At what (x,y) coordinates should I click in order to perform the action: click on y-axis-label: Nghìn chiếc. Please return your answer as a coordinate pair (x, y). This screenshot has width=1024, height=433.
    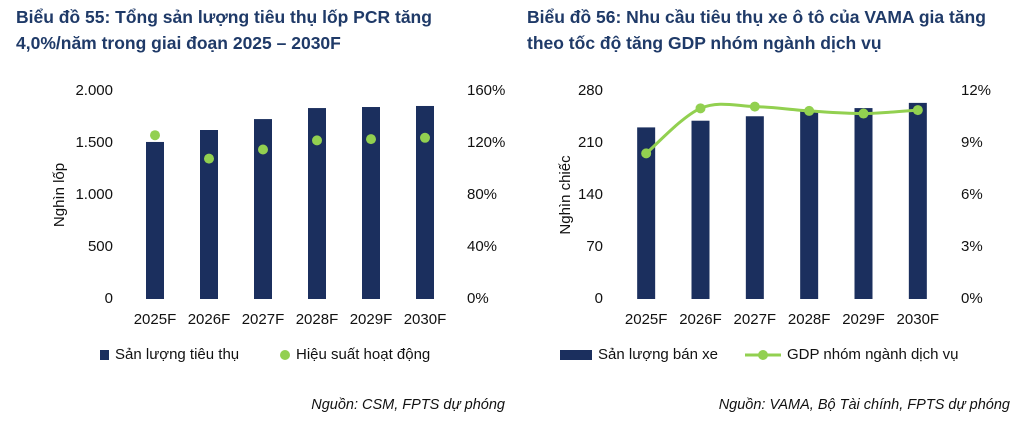
    Looking at the image, I should click on (565, 195).